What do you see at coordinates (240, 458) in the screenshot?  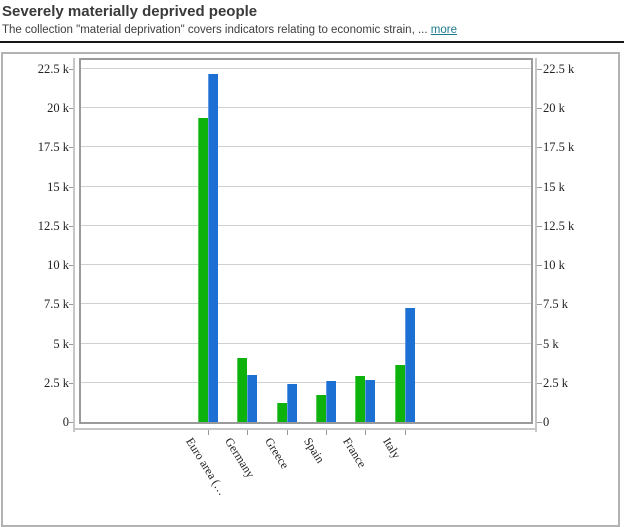 I see `x-axis-label-germany: Germany` at bounding box center [240, 458].